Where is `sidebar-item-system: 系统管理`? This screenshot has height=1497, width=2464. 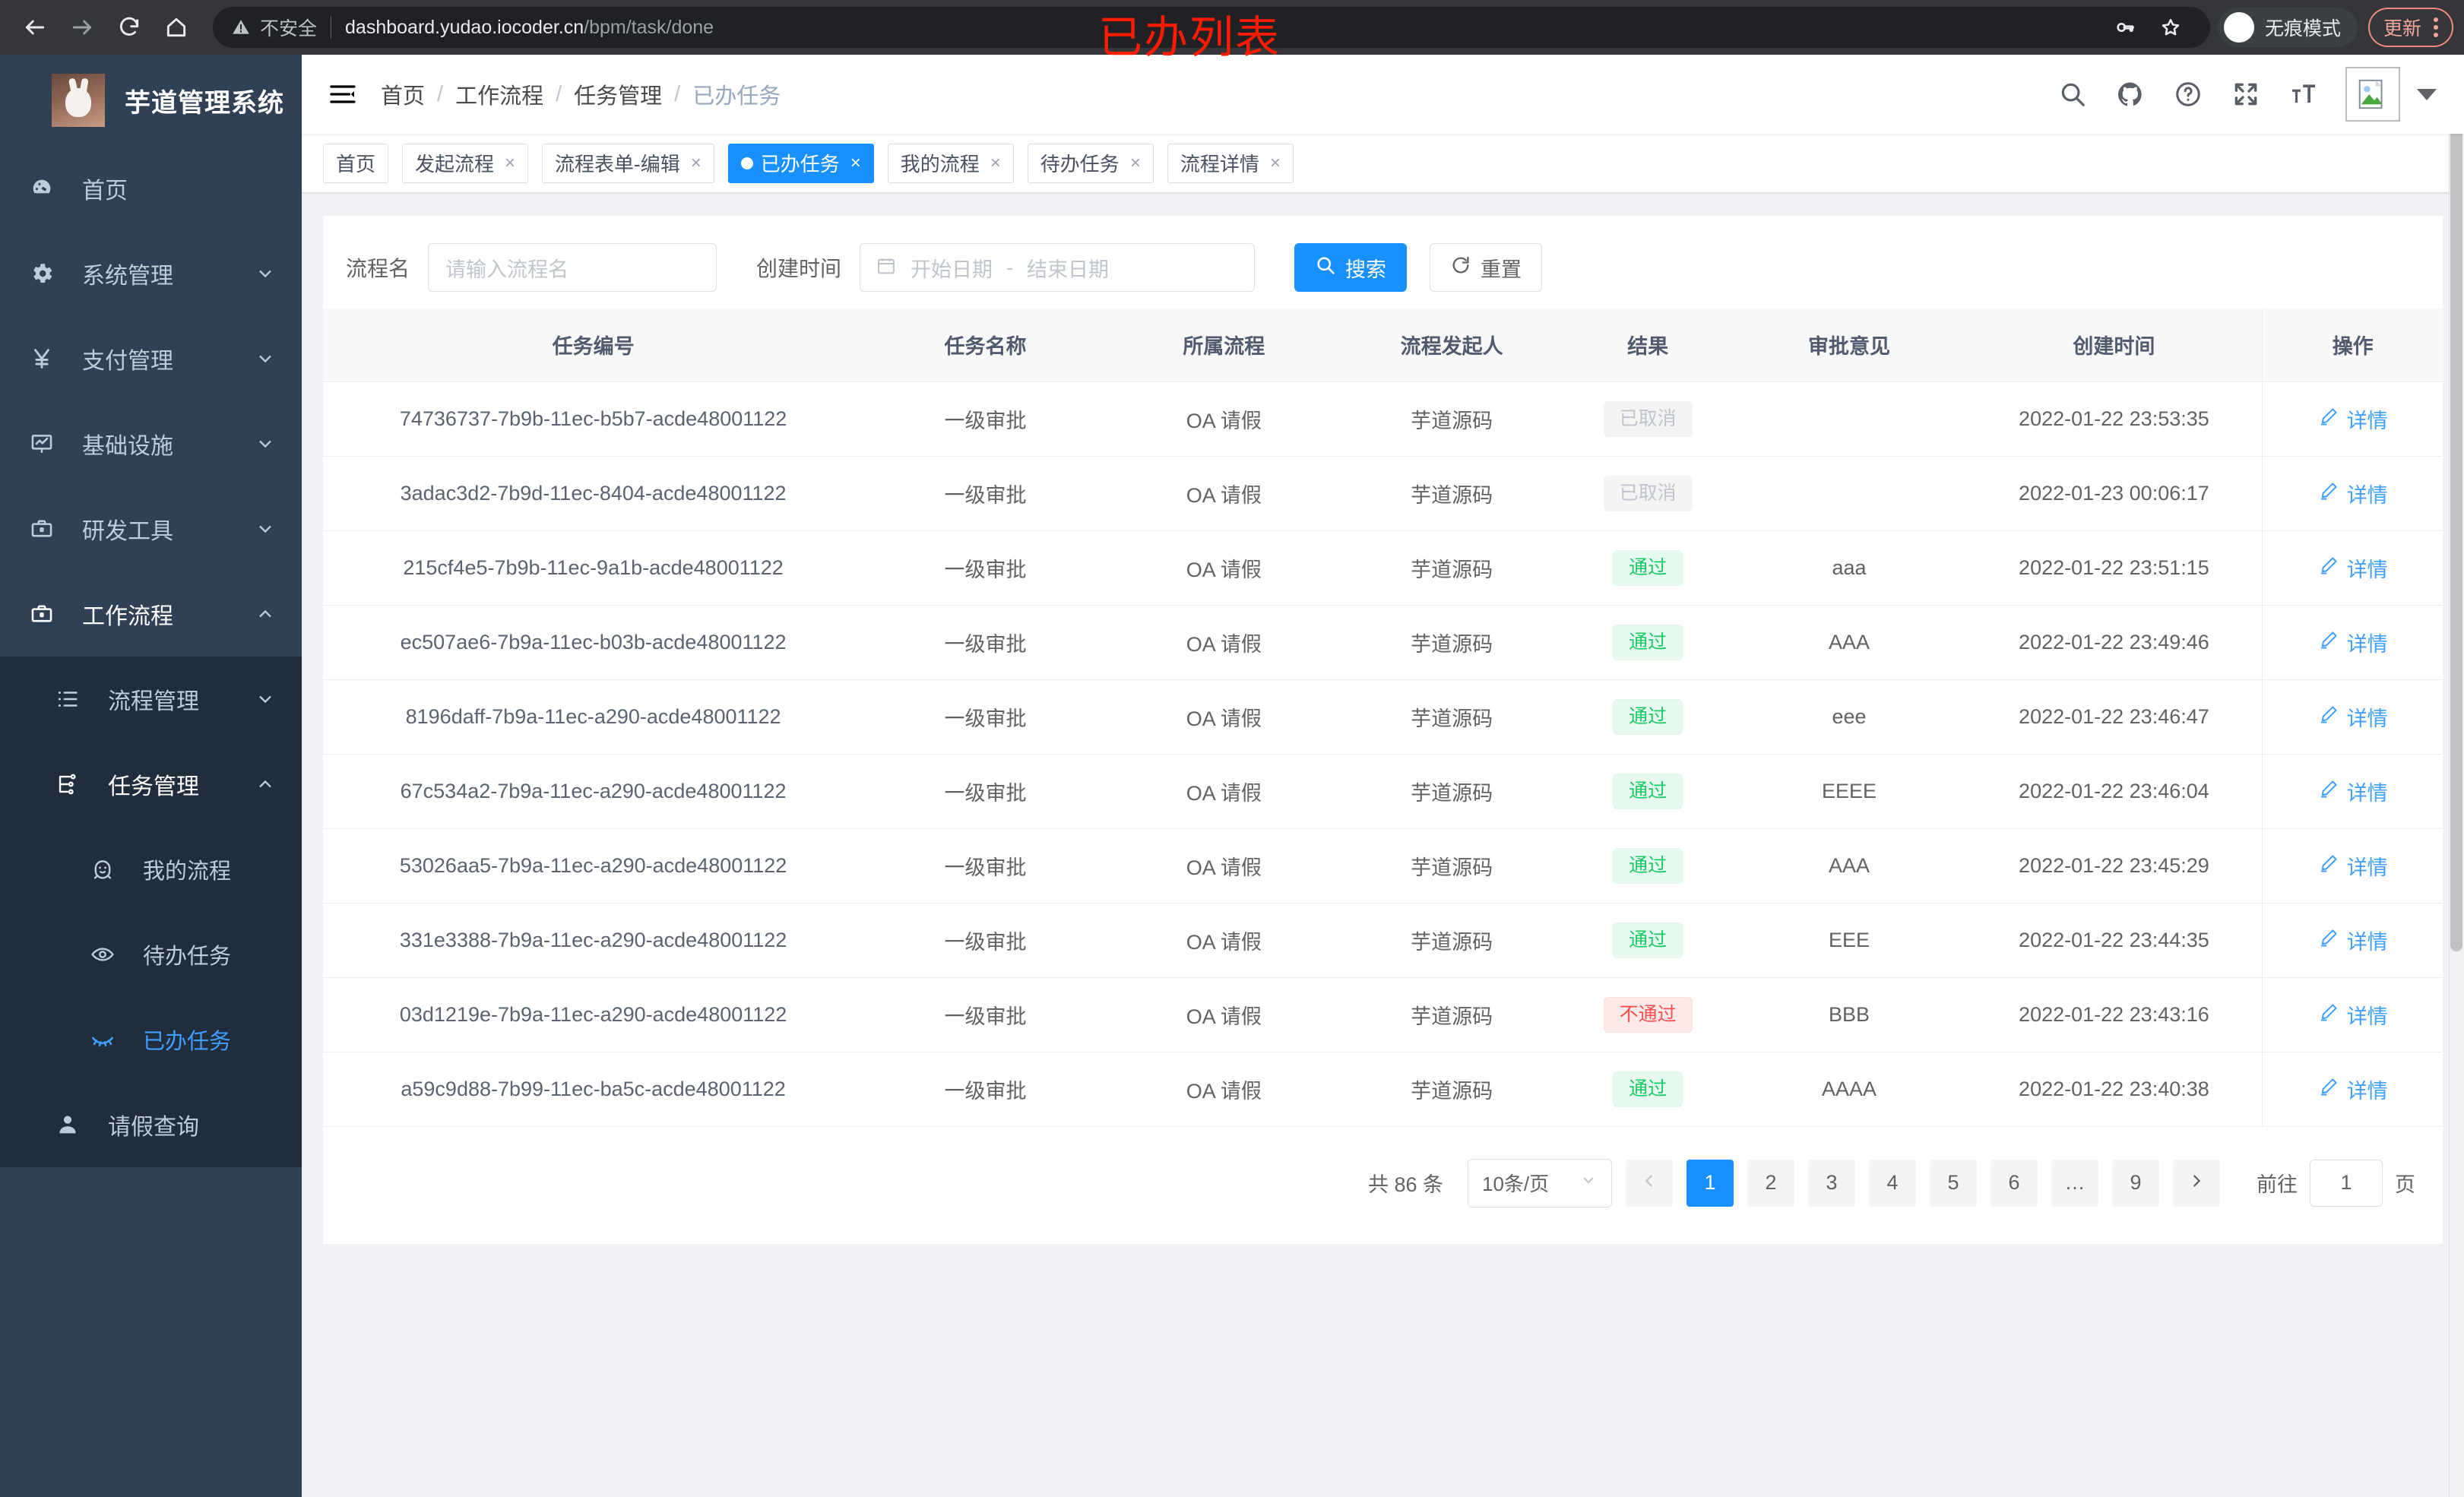 sidebar-item-system: 系统管理 is located at coordinates (151, 273).